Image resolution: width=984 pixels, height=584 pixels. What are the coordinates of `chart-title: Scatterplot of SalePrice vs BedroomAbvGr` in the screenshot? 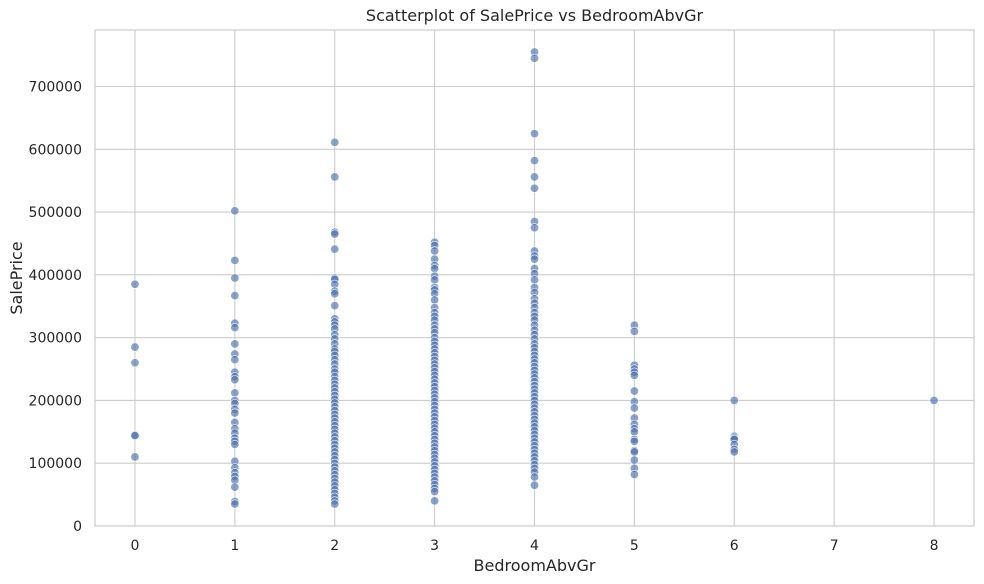 It's located at (535, 15).